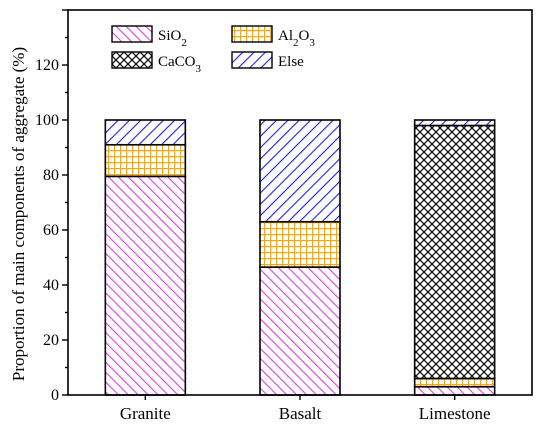 The height and width of the screenshot is (433, 550). What do you see at coordinates (47, 65) in the screenshot?
I see `y-tick-label: 120` at bounding box center [47, 65].